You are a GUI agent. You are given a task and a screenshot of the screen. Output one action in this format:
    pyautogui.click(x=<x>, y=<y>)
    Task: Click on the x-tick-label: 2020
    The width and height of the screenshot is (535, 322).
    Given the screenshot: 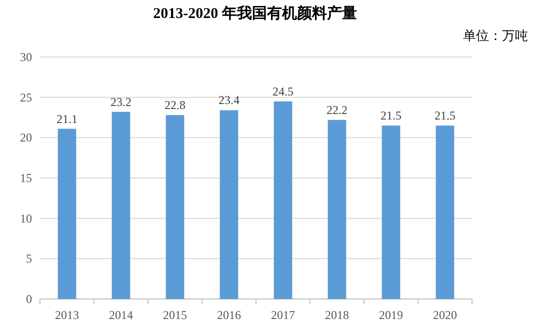 What is the action you would take?
    pyautogui.click(x=445, y=315)
    